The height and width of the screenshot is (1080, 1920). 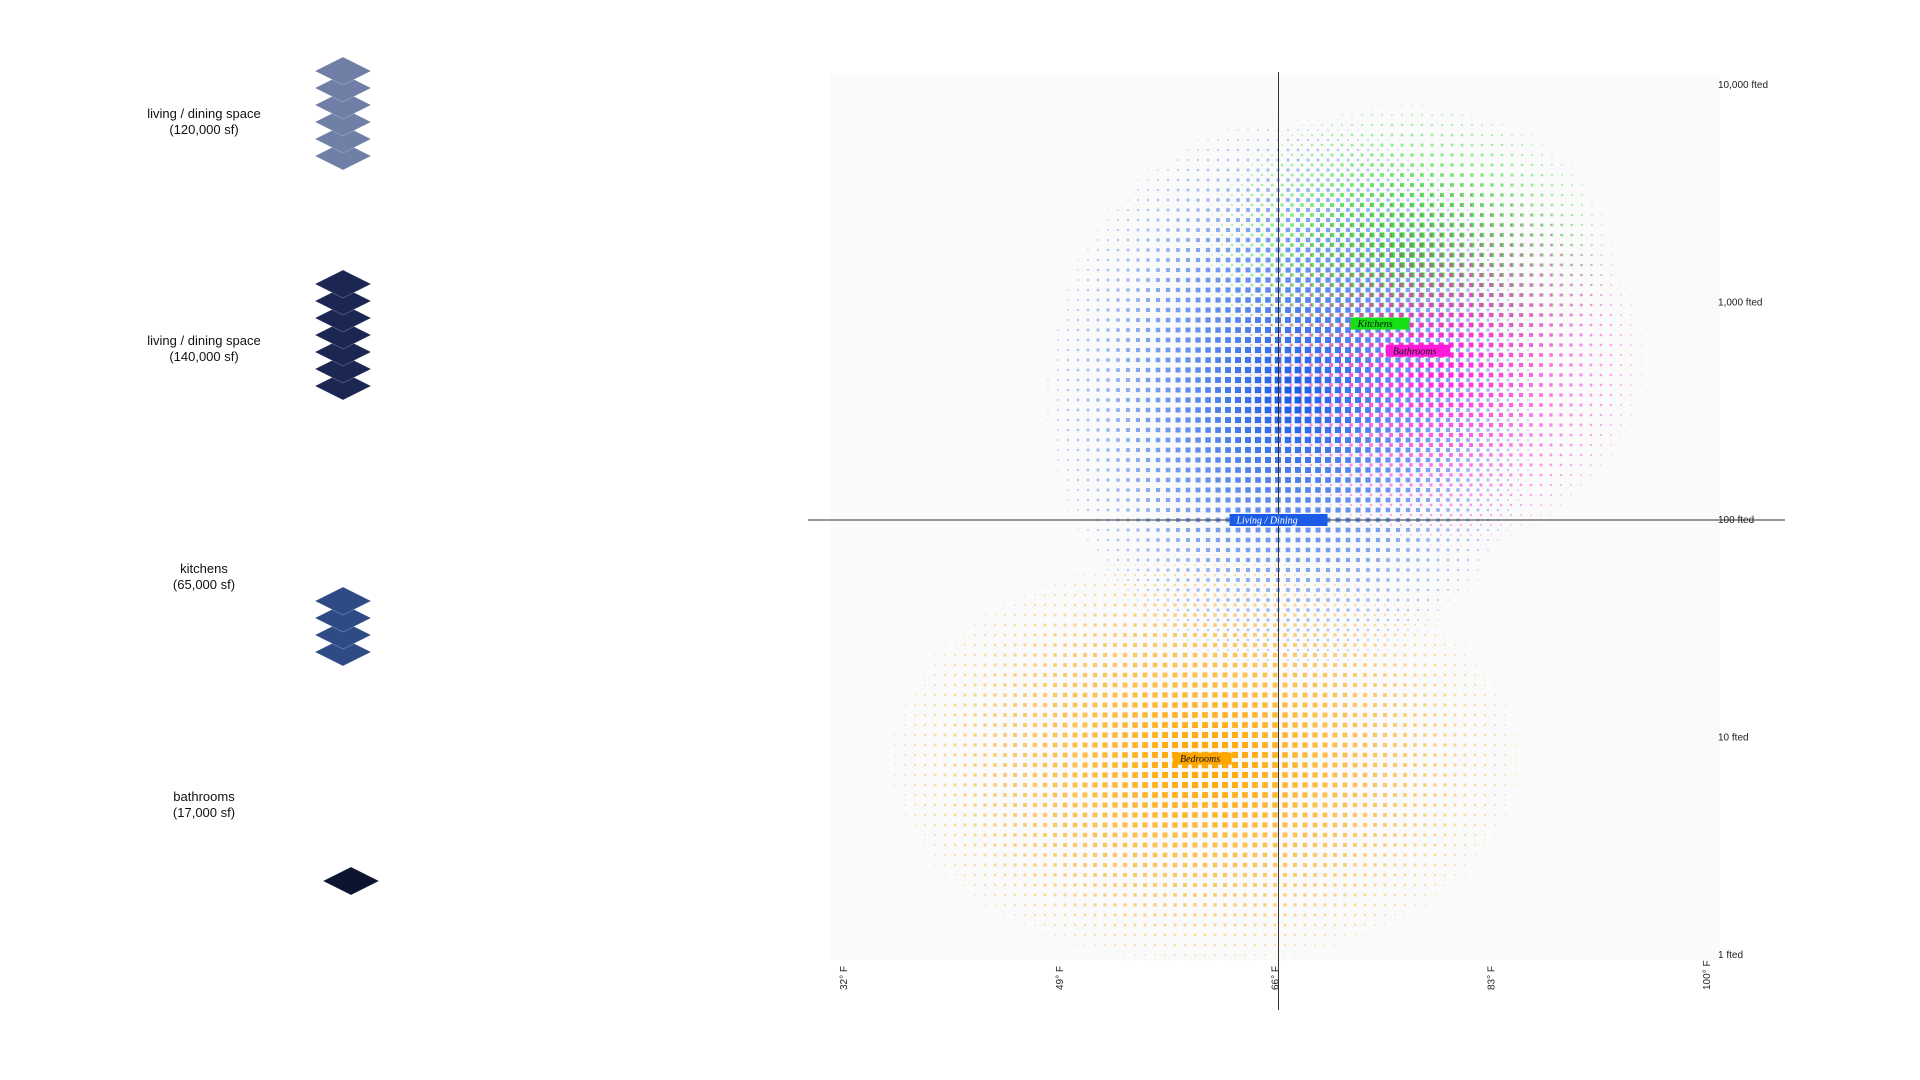 I want to click on x-tick-label: 49° F, so click(x=1060, y=978).